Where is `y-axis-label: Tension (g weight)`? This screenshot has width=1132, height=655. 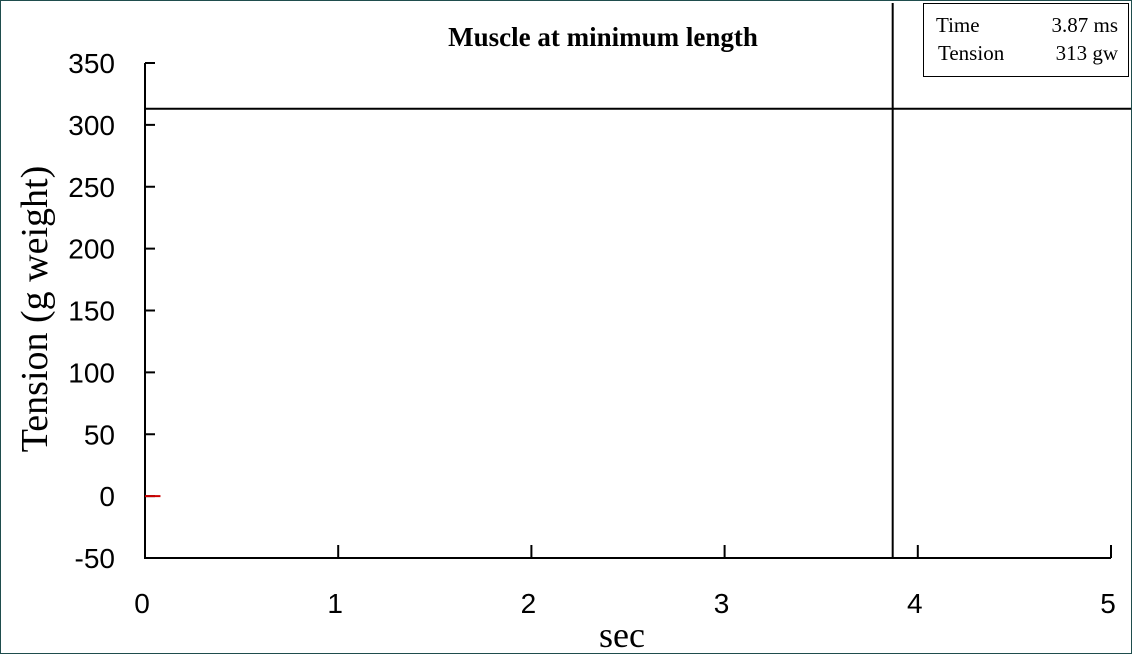
y-axis-label: Tension (g weight) is located at coordinates (35, 309).